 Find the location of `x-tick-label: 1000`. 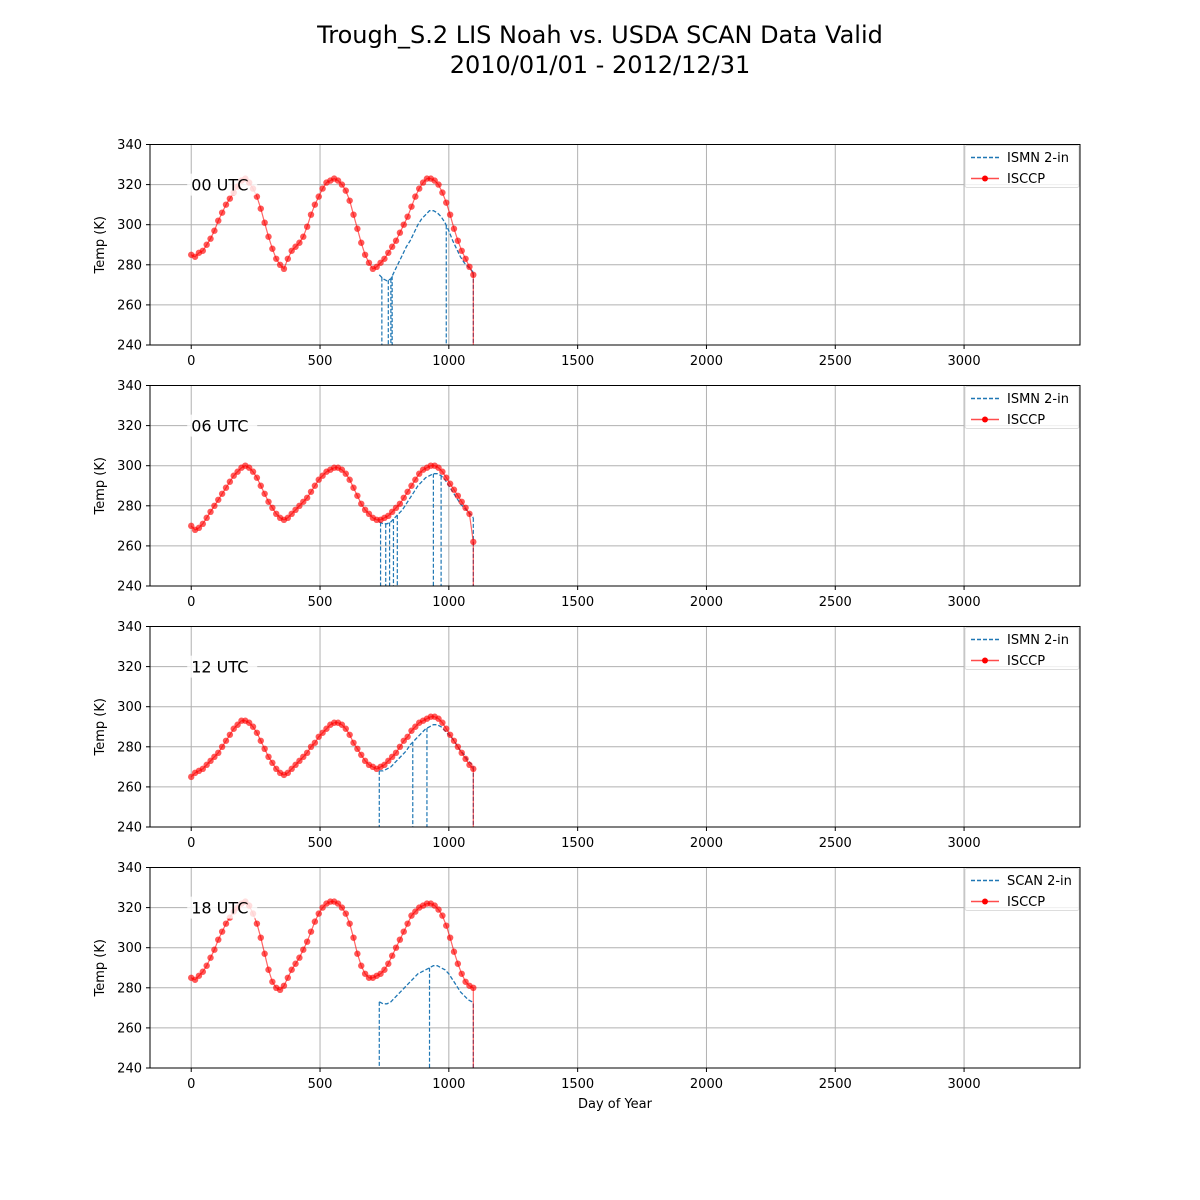

x-tick-label: 1000 is located at coordinates (448, 1084).